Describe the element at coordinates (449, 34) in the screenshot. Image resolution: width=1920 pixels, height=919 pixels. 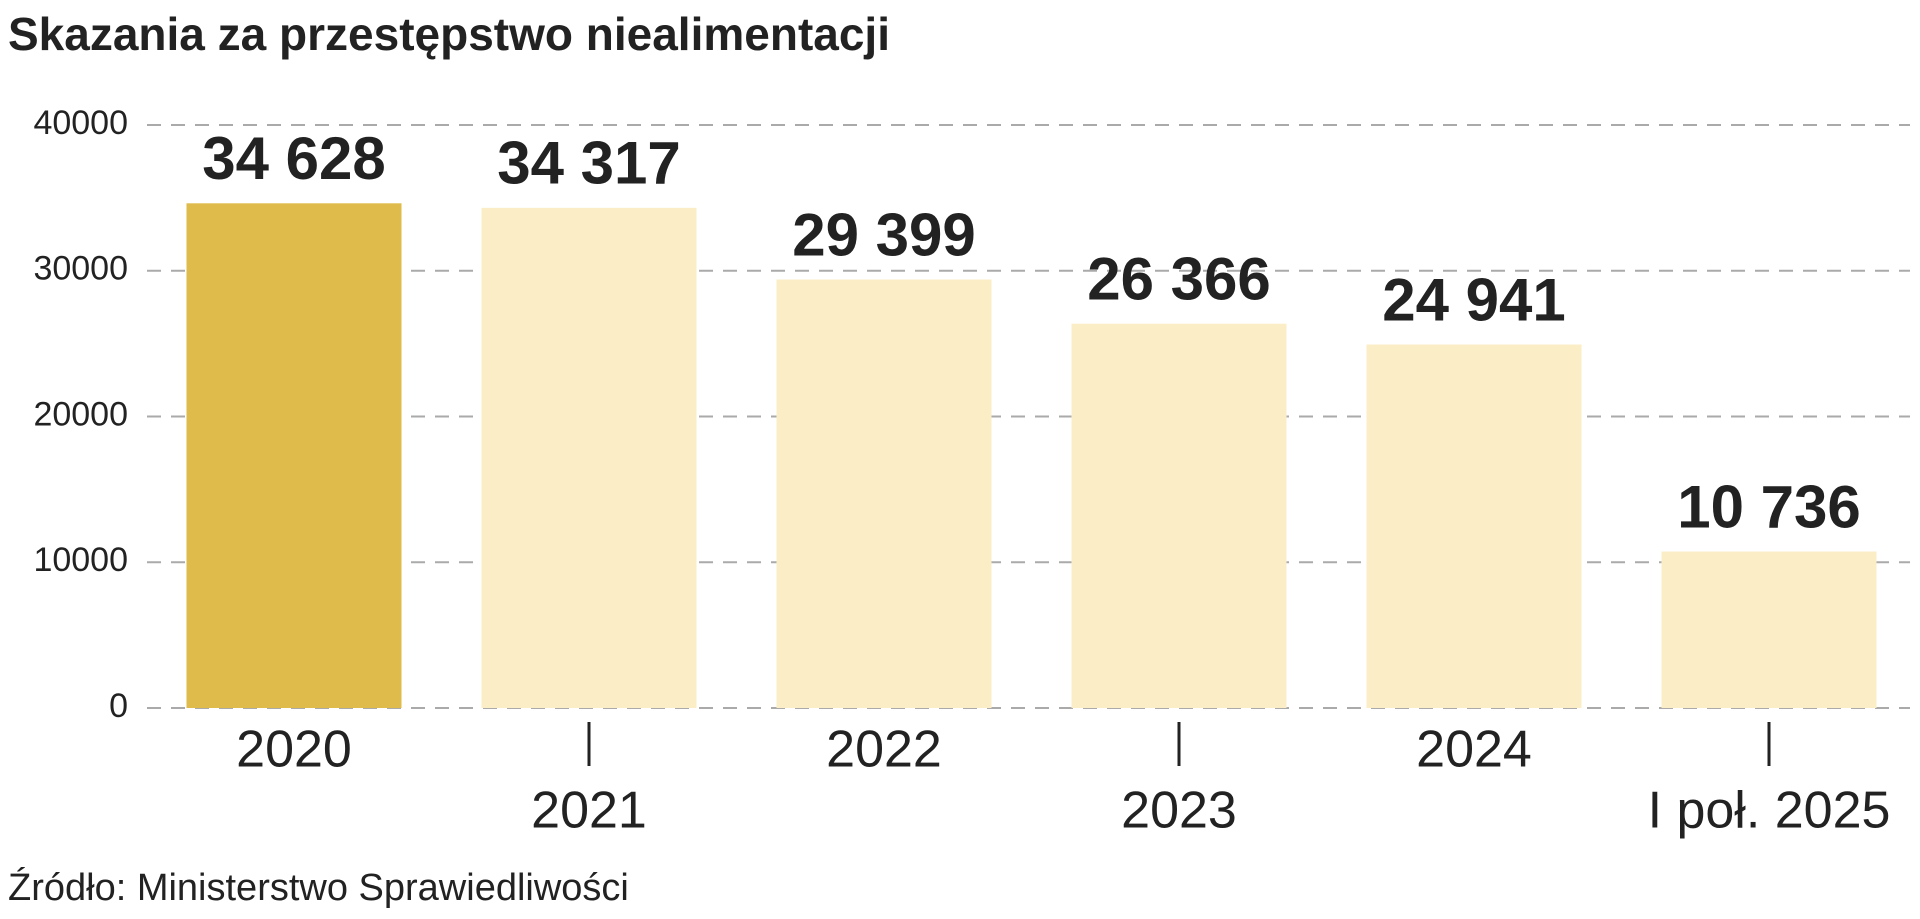
I see `chart-title: Skazania za przestępstwo niealimentacji` at that location.